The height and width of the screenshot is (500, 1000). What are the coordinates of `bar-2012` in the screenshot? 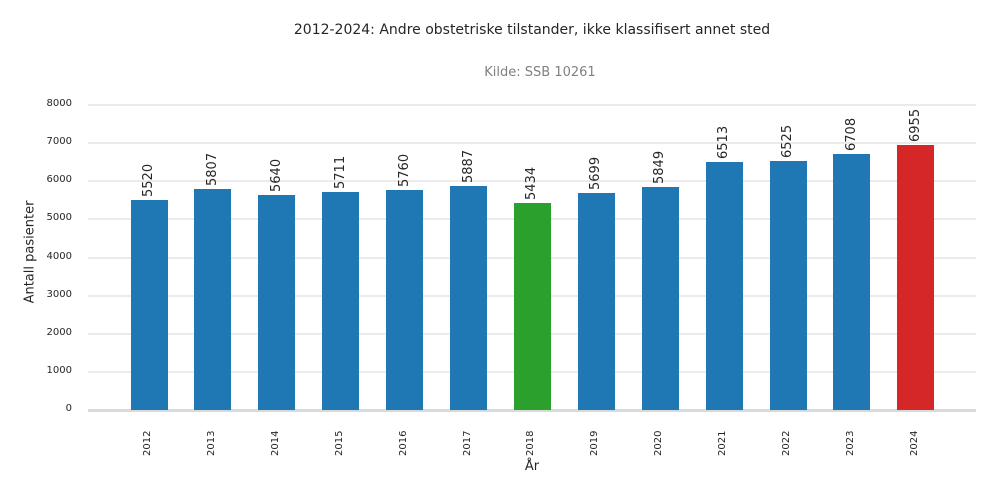 It's located at (149, 304).